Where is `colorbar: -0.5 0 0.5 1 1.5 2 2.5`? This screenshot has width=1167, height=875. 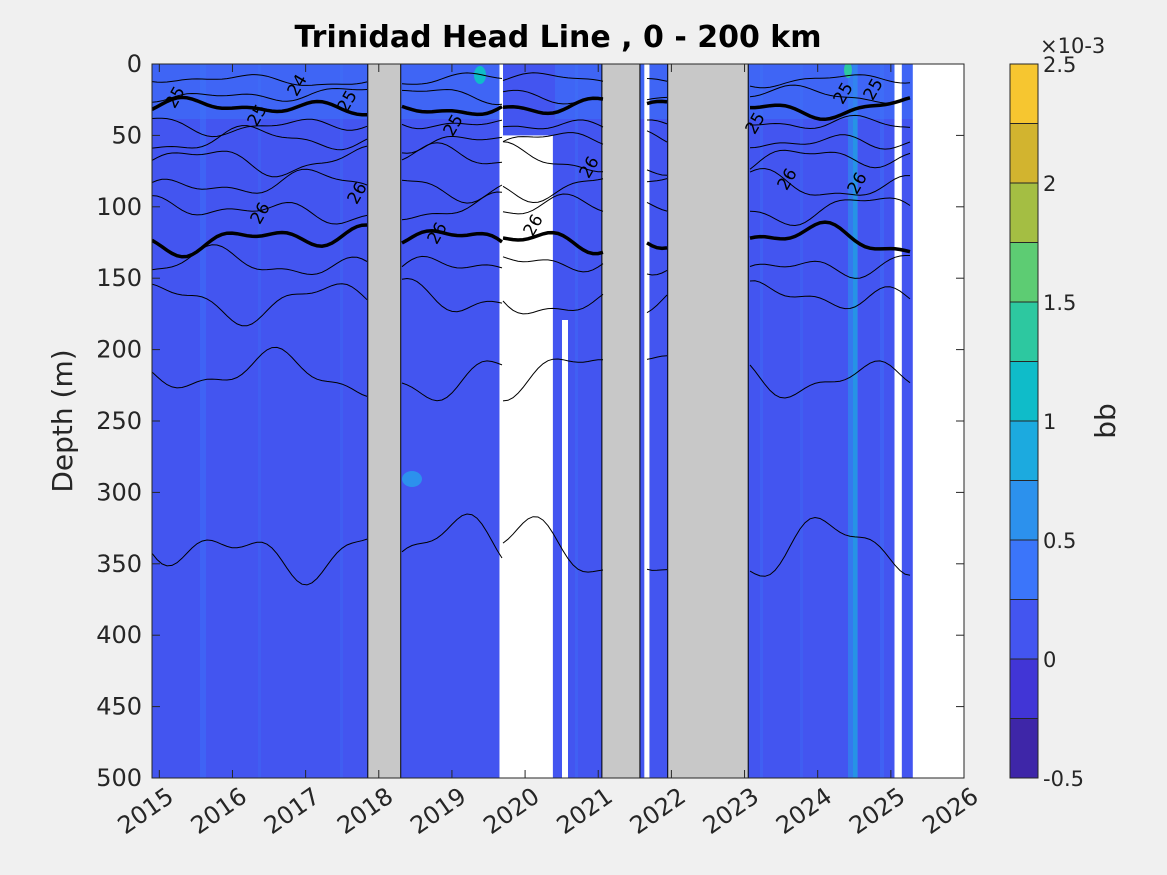
colorbar: -0.5 0 0.5 1 1.5 2 2.5 is located at coordinates (1046, 422).